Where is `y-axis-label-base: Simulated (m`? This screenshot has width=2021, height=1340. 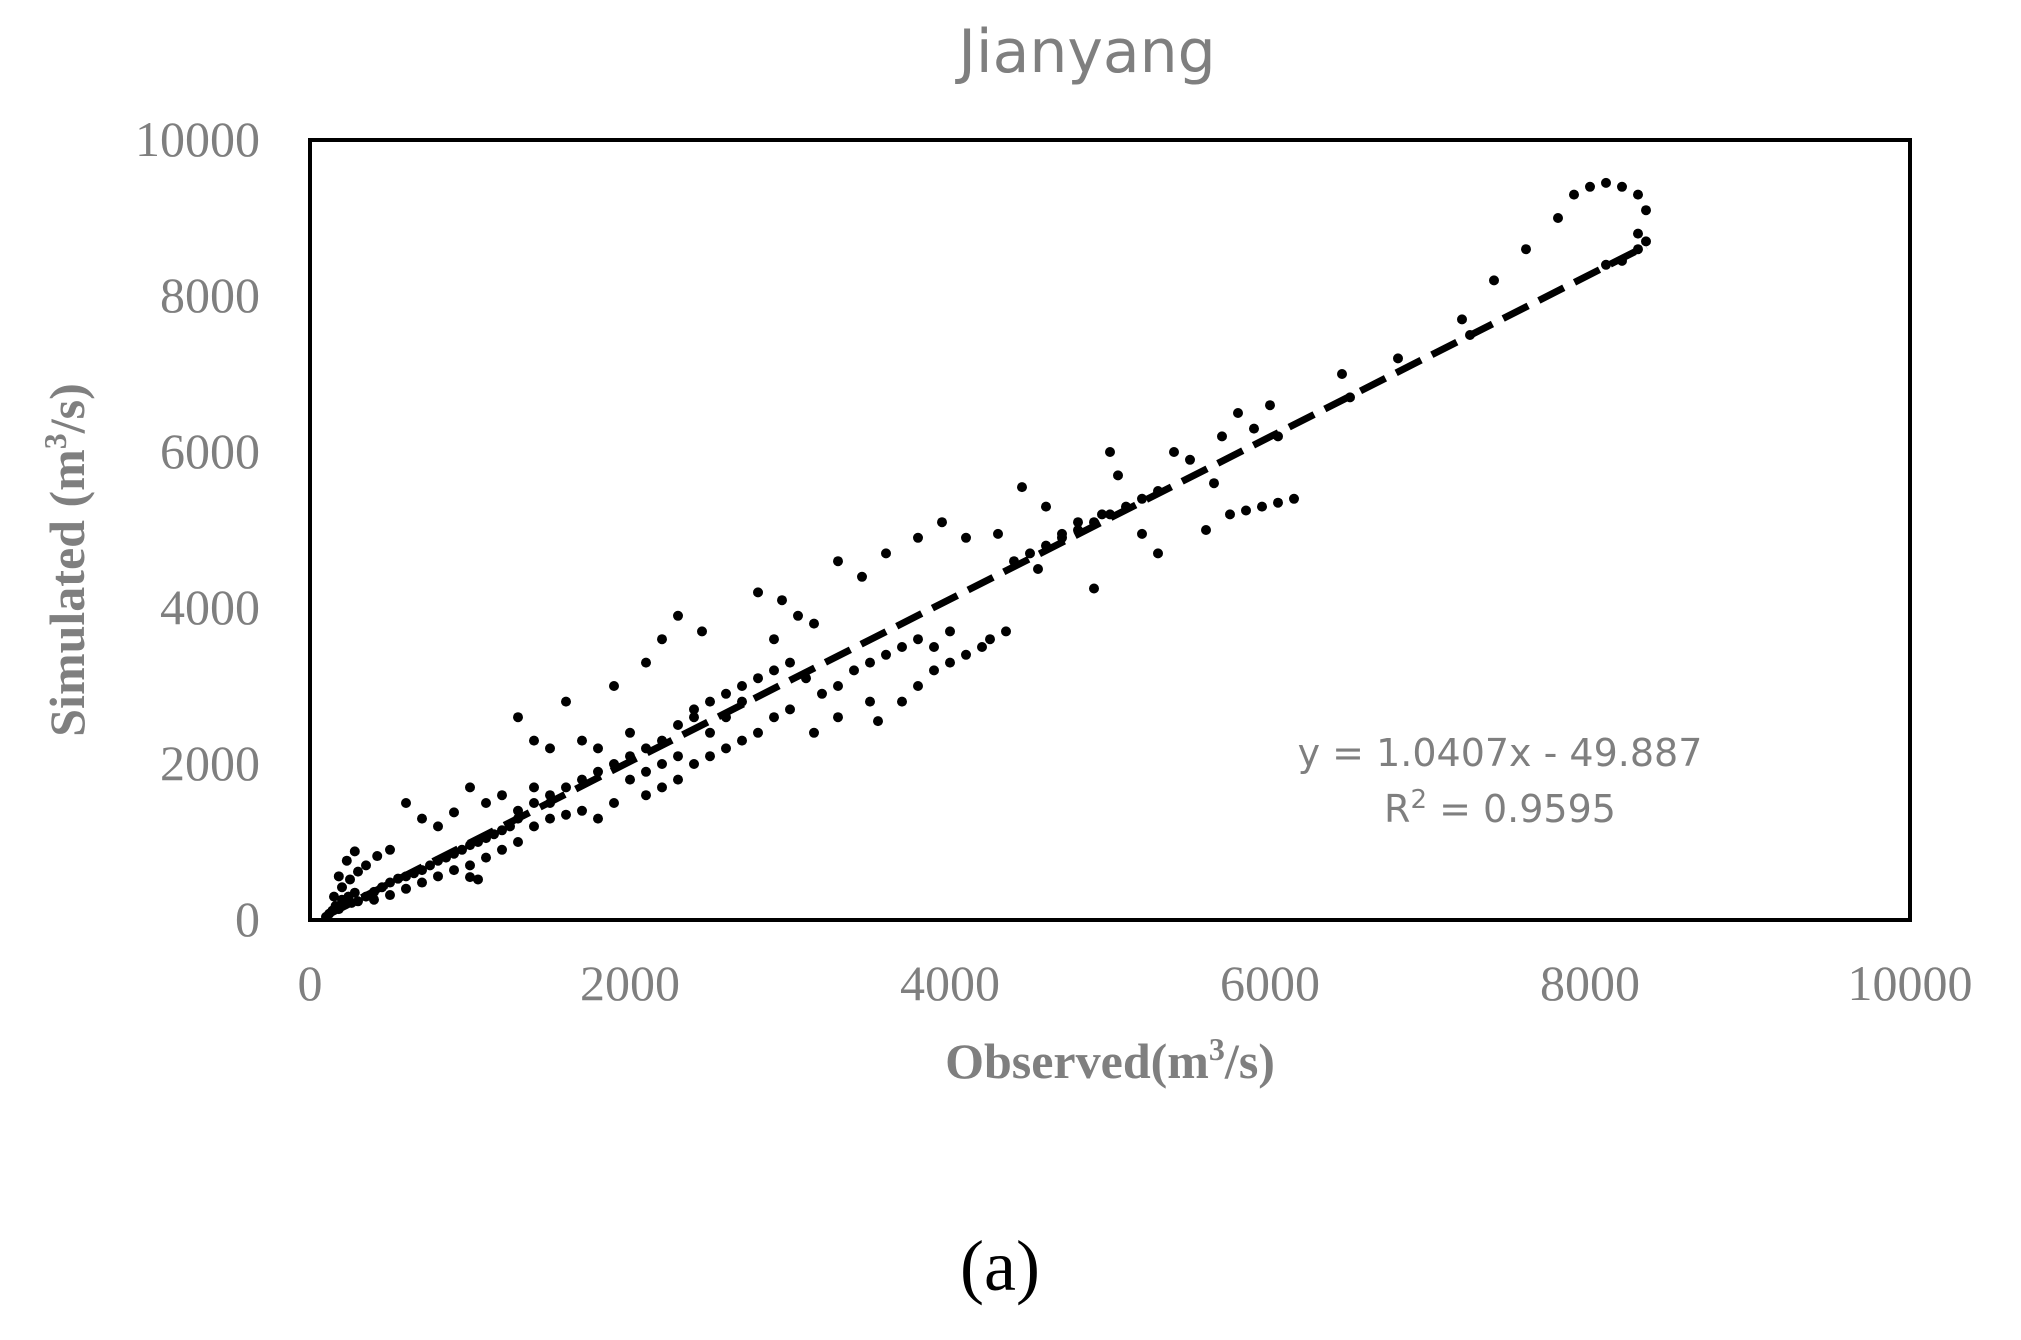
y-axis-label-base: Simulated (m is located at coordinates (67, 593).